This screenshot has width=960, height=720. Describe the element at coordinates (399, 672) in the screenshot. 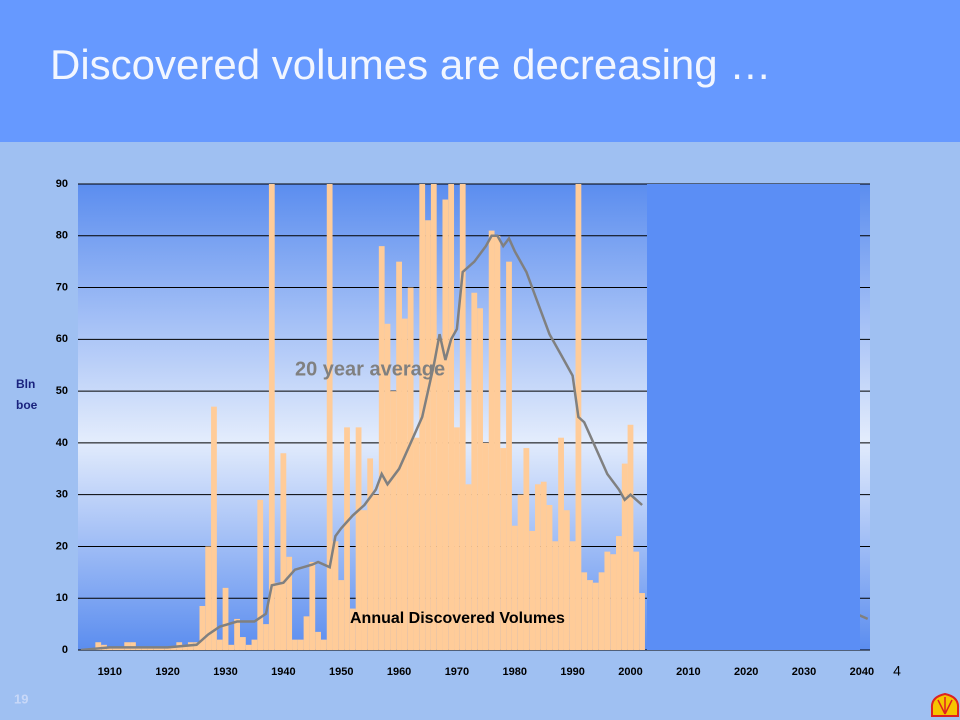

I see `x-tick-label: 1960` at that location.